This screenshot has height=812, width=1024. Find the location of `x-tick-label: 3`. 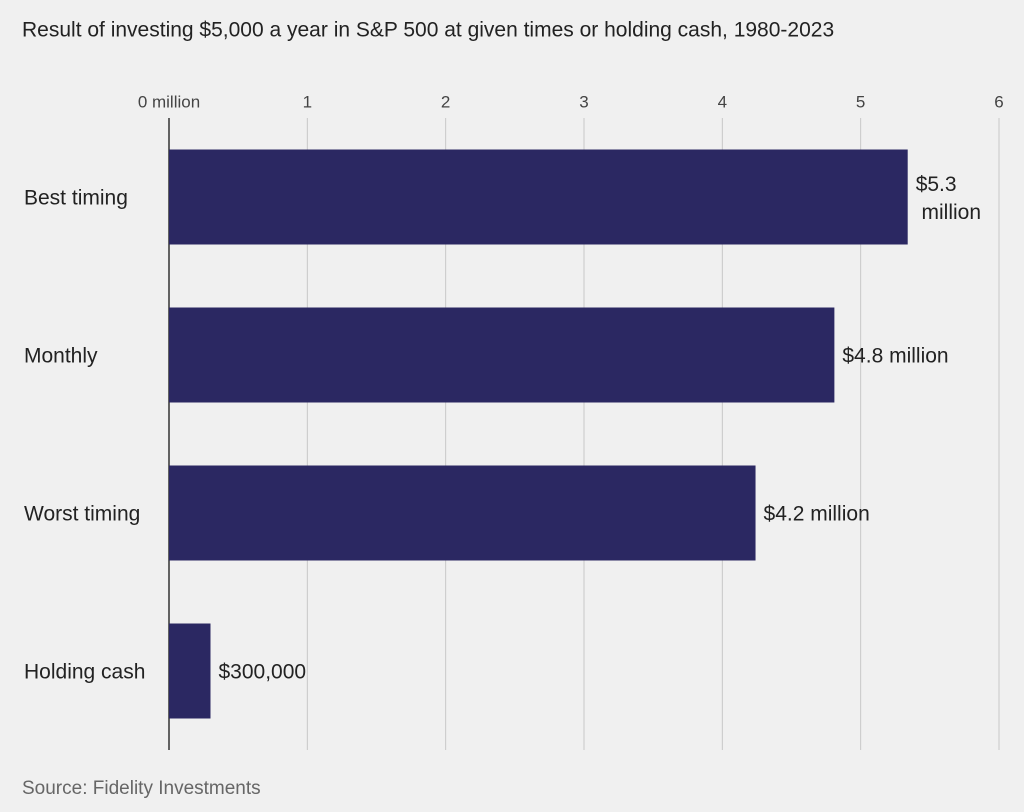

x-tick-label: 3 is located at coordinates (583, 101).